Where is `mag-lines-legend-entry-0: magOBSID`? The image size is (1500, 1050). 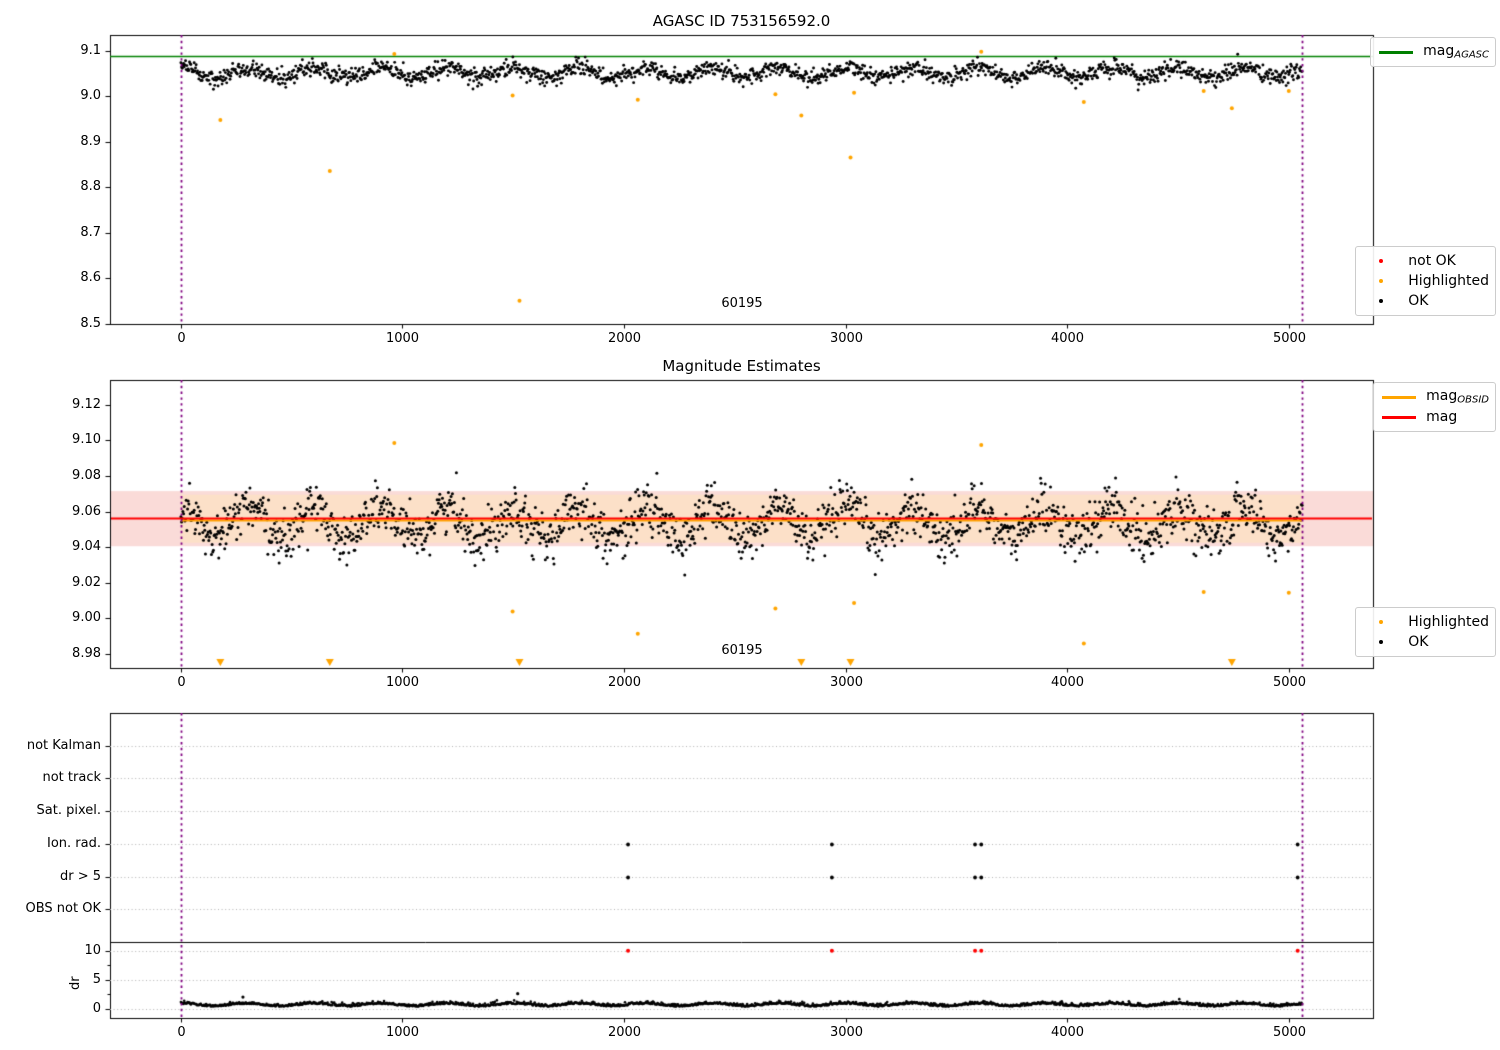
mag-lines-legend-entry-0: magOBSID is located at coordinates (1434, 397).